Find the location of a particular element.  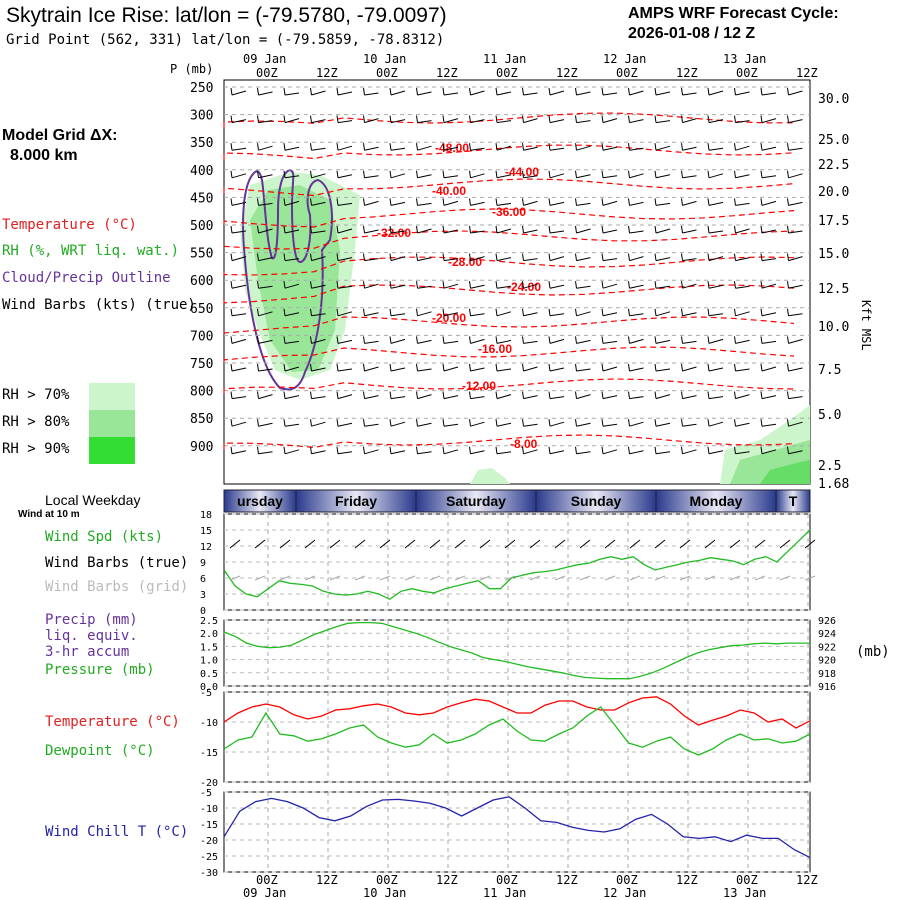

left-tick-label: -10 is located at coordinates (209, 723).